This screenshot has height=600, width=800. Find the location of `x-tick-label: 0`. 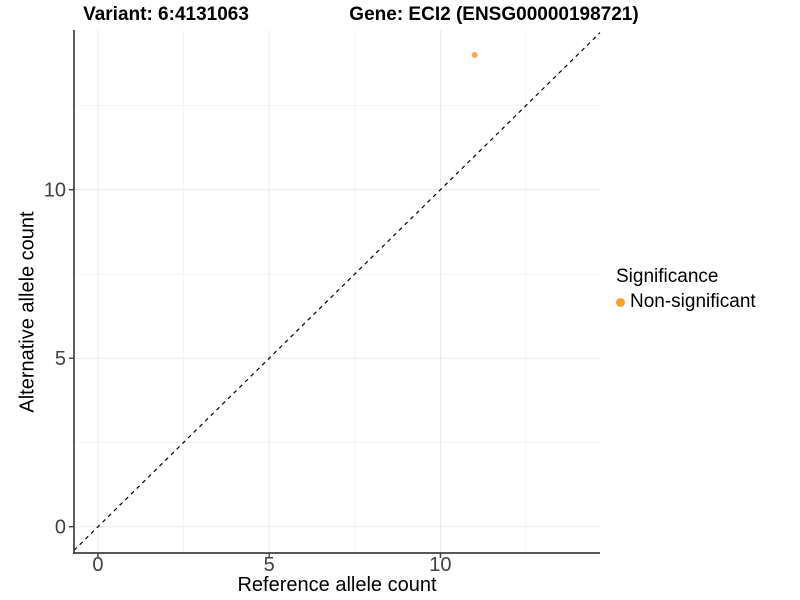

x-tick-label: 0 is located at coordinates (97, 565).